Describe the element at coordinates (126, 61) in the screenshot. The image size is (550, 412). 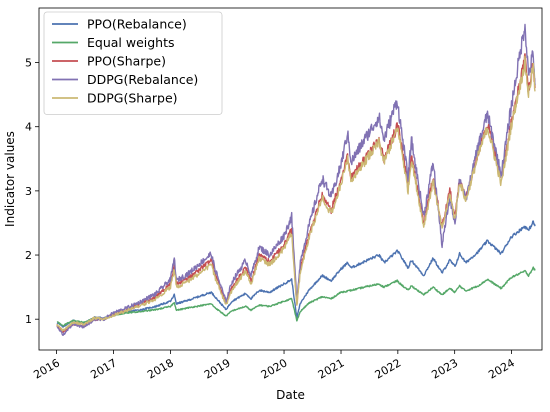
I see `legend-label: PPO(Sharpe)` at that location.